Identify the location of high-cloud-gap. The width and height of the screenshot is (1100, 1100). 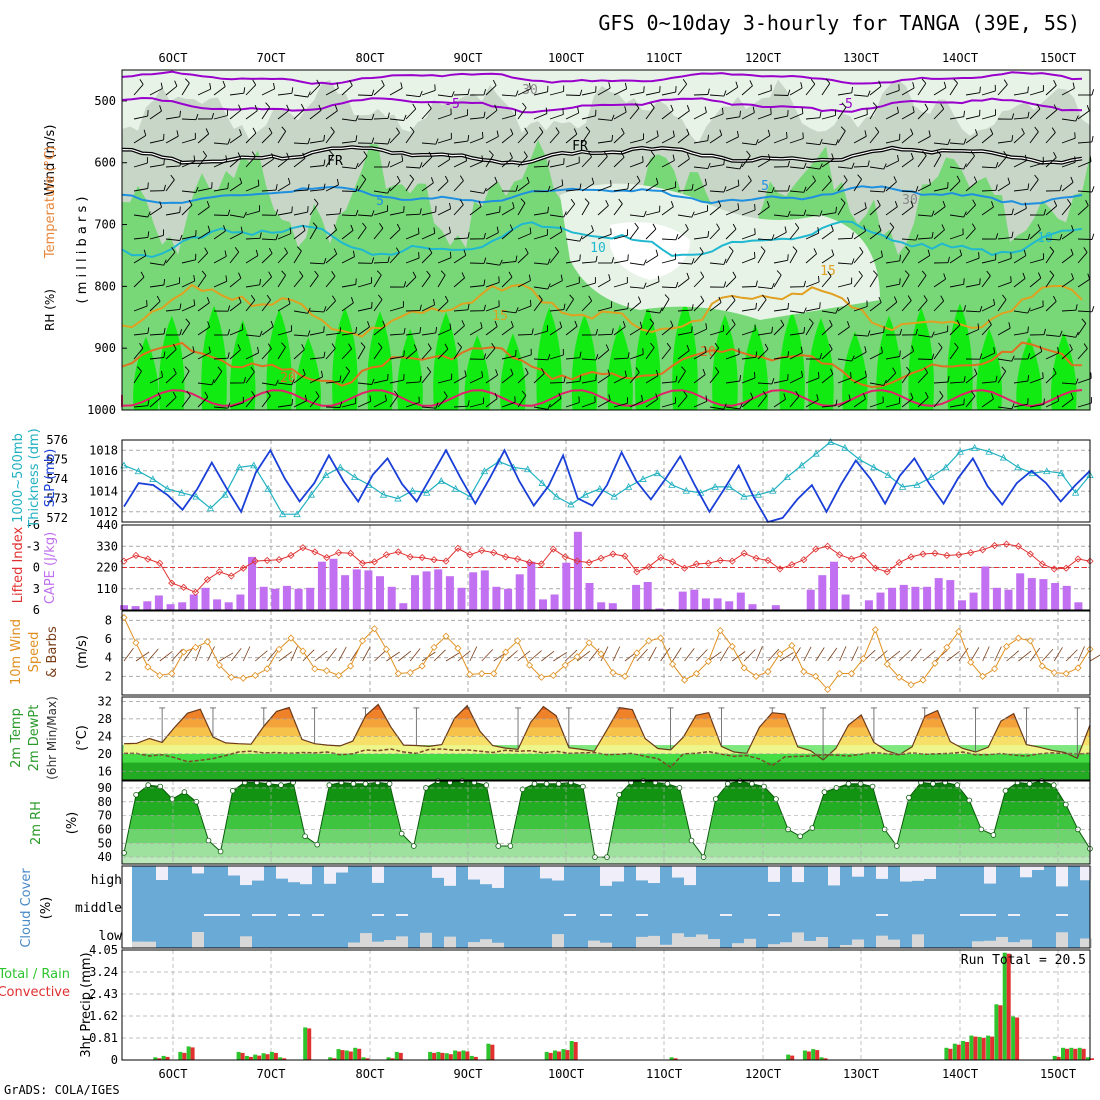
(198, 870).